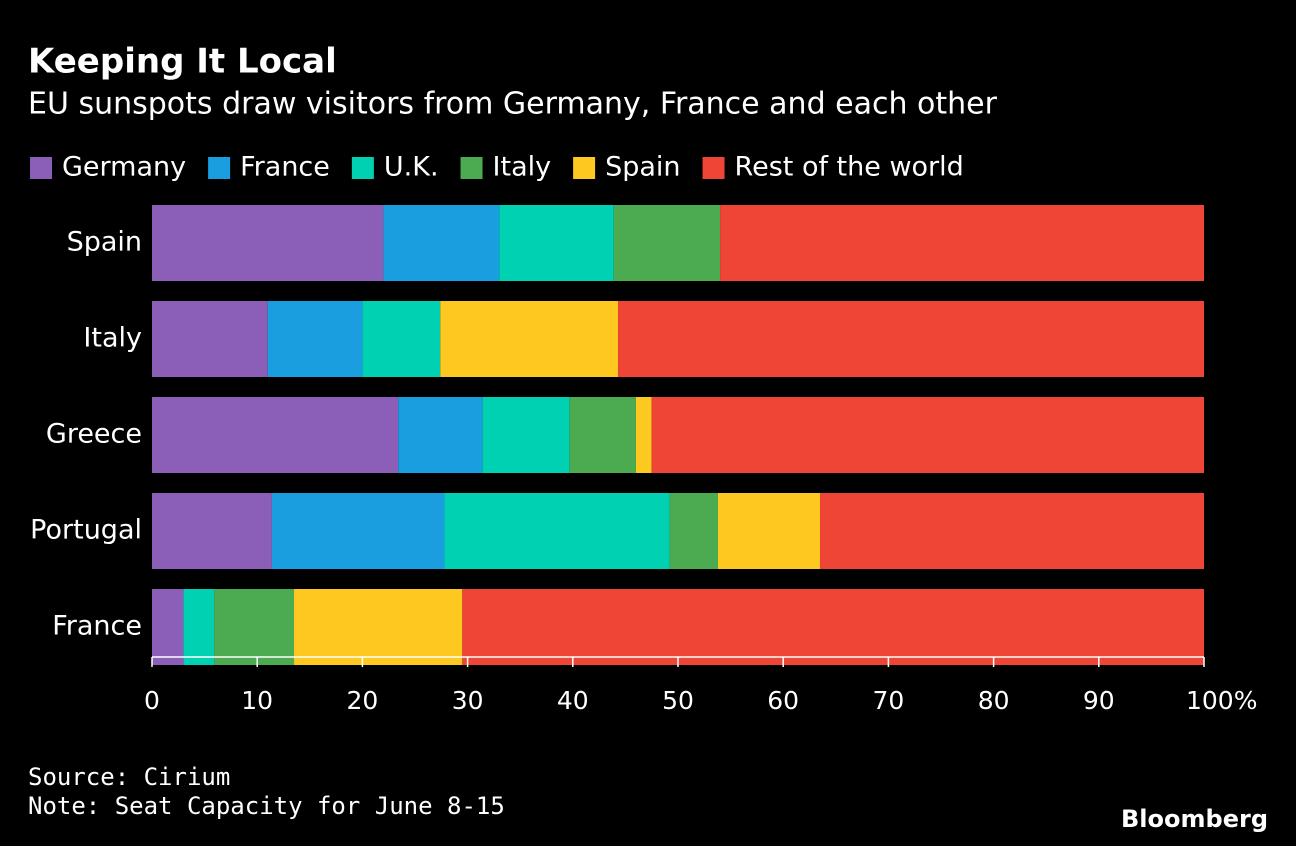 This screenshot has height=846, width=1296. What do you see at coordinates (1194, 819) in the screenshot?
I see `brand: Bloomberg` at bounding box center [1194, 819].